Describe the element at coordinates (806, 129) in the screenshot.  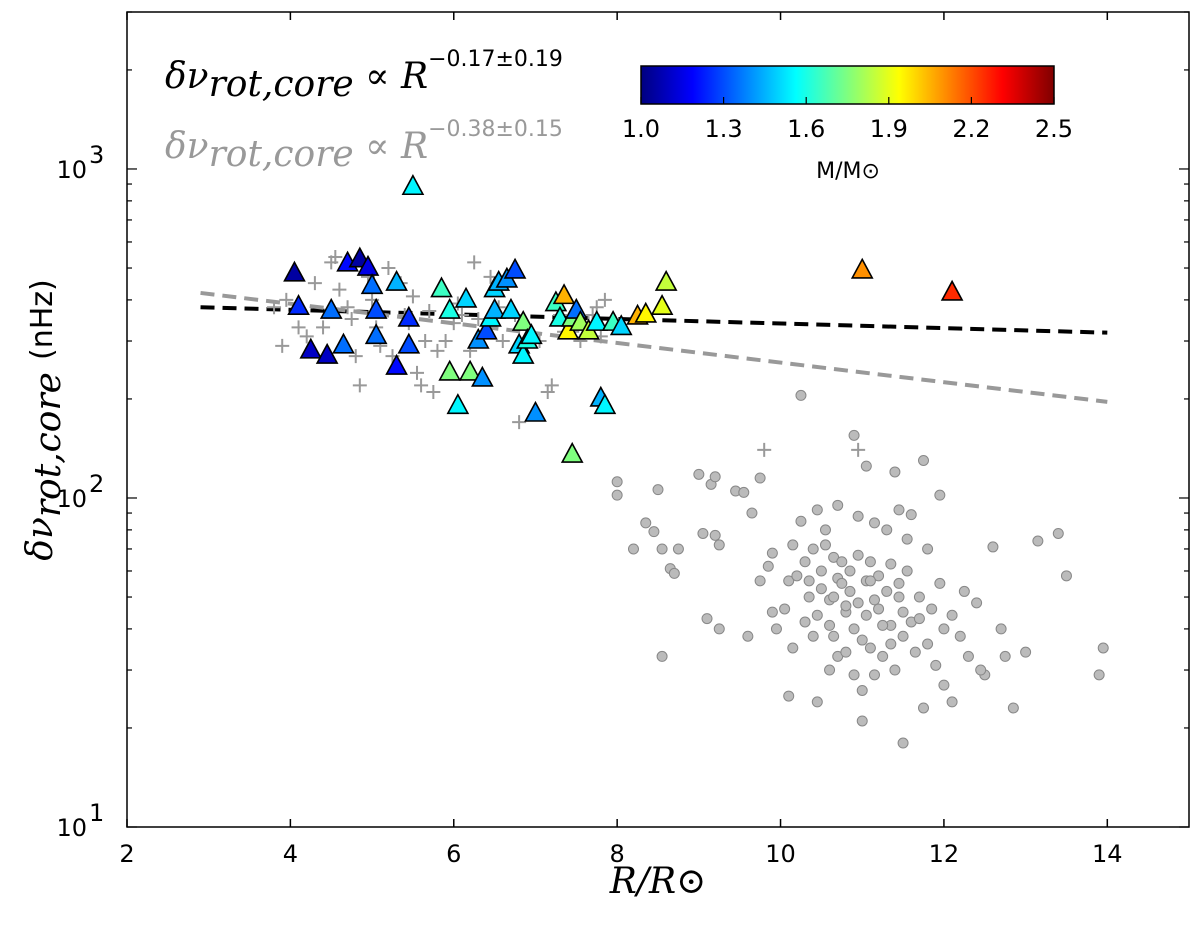
I see `colorbar-tick-label: 1.6` at that location.